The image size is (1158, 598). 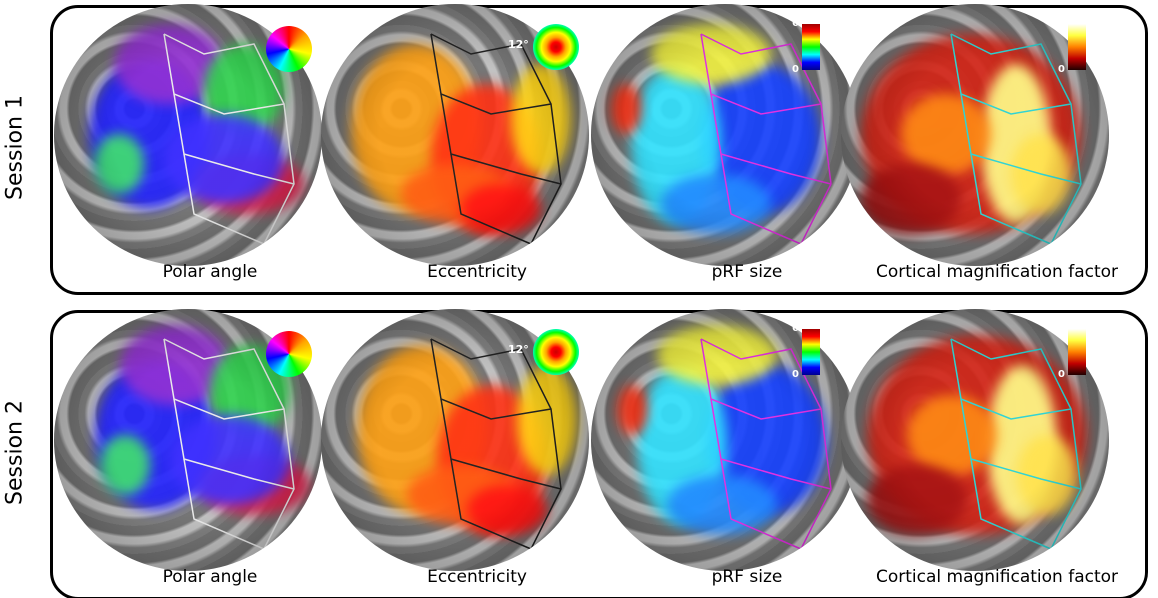 I want to click on session-label: Session 1, so click(x=15, y=147).